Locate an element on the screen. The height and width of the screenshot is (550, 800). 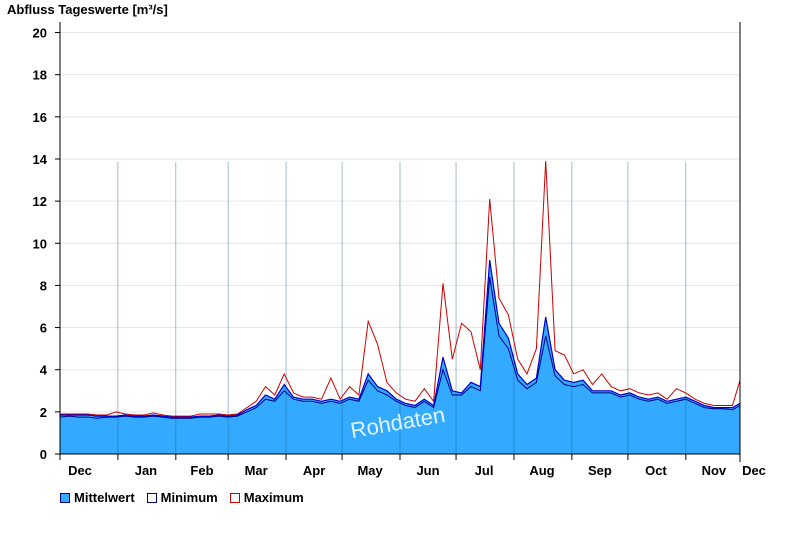
y-tick-label: 2 is located at coordinates (43, 412).